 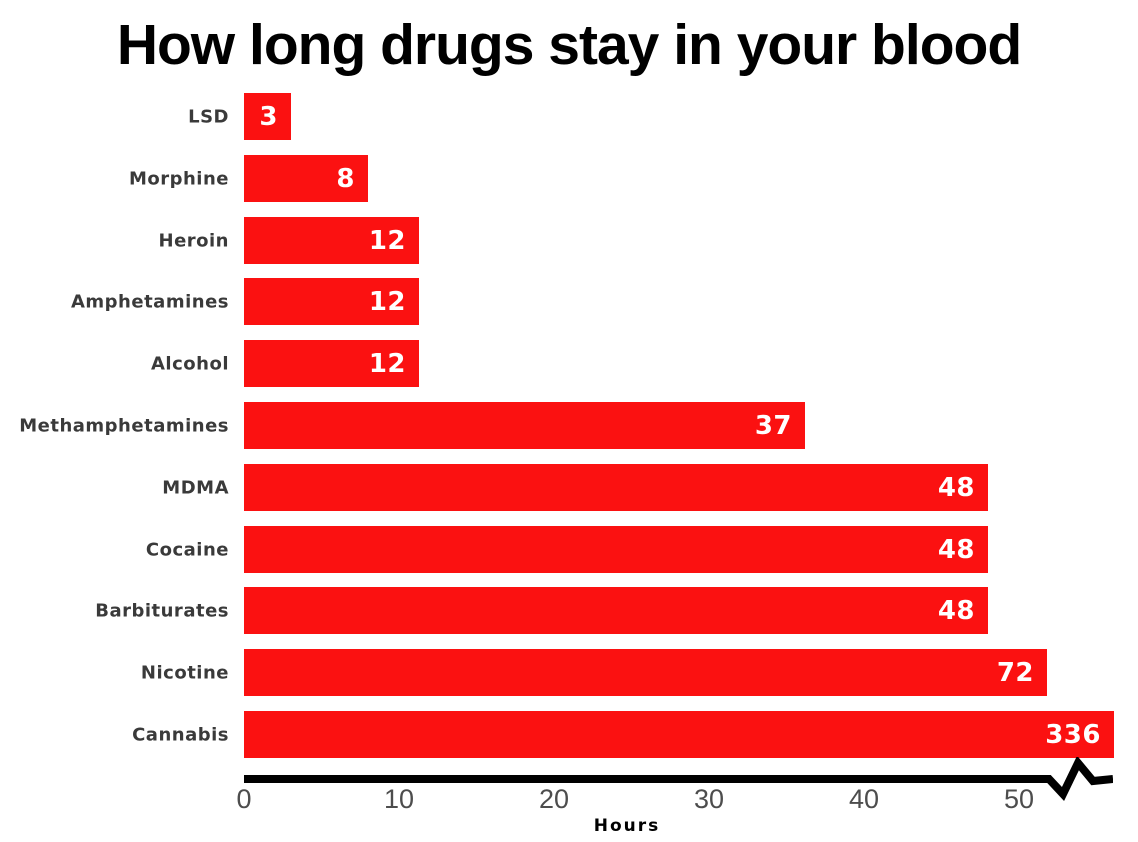 I want to click on axis-break-icon, so click(x=678, y=779).